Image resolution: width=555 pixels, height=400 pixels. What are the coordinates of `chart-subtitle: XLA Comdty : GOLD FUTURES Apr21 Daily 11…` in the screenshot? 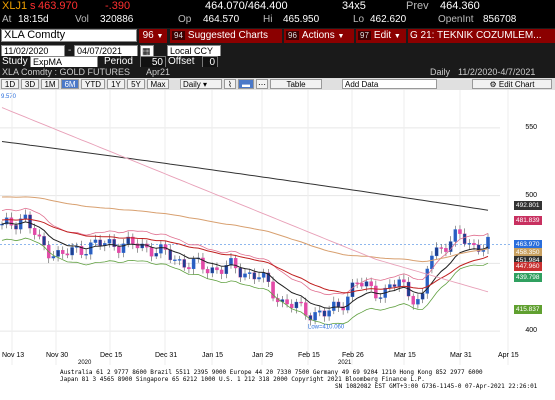 It's located at (277, 72).